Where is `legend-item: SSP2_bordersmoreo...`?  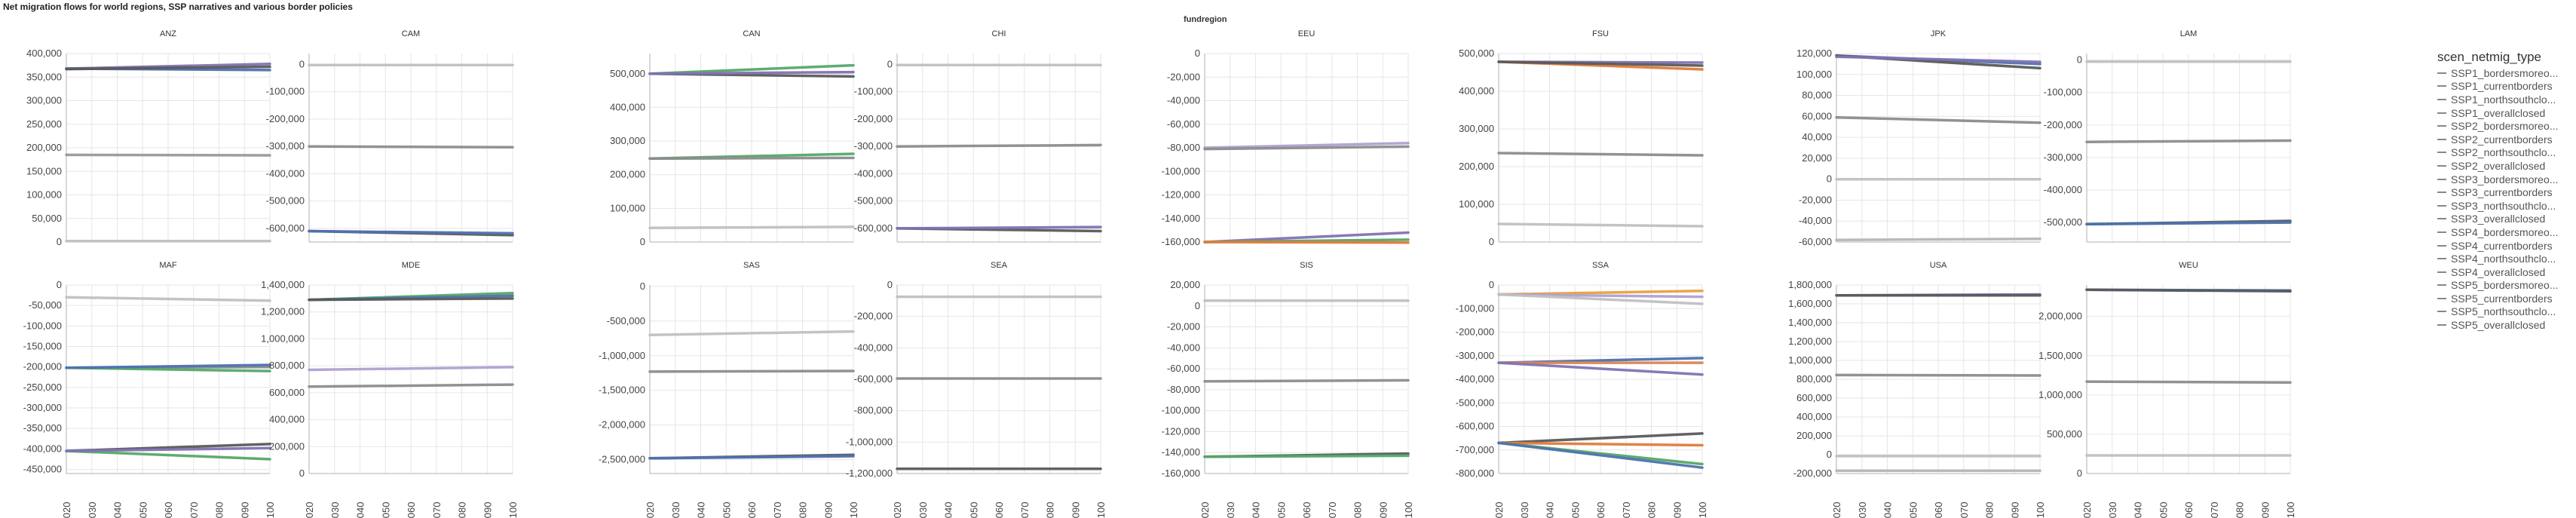 legend-item: SSP2_bordersmoreo... is located at coordinates (2505, 126).